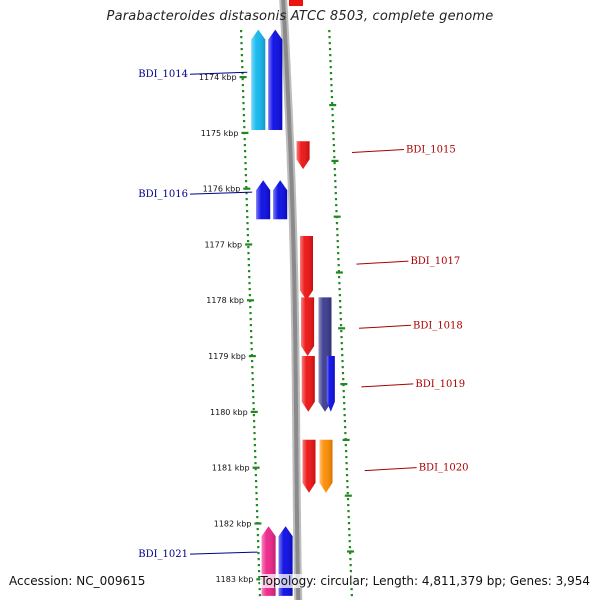  What do you see at coordinates (413, 384) in the screenshot?
I see `gene-label-bdi-1019: BDI_1019` at bounding box center [413, 384].